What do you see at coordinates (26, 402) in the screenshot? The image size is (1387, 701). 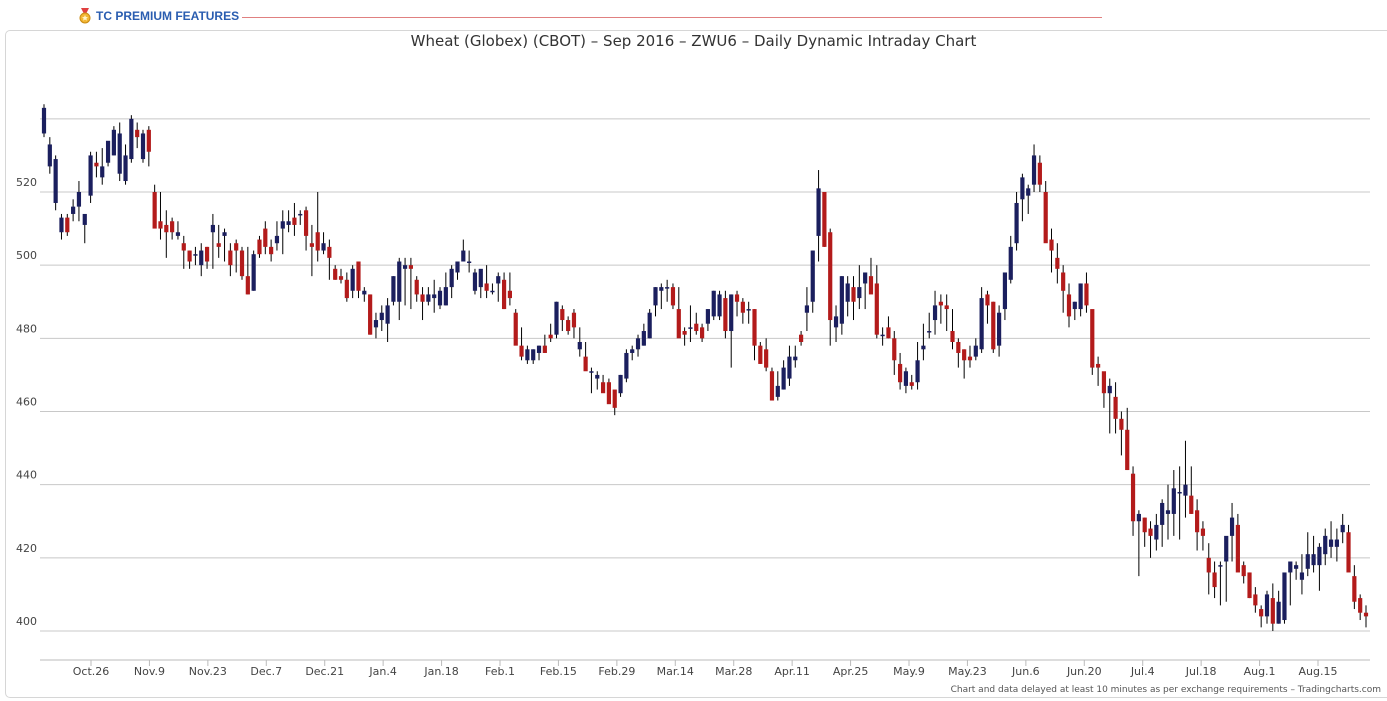 I see `y-tick-label: 460` at bounding box center [26, 402].